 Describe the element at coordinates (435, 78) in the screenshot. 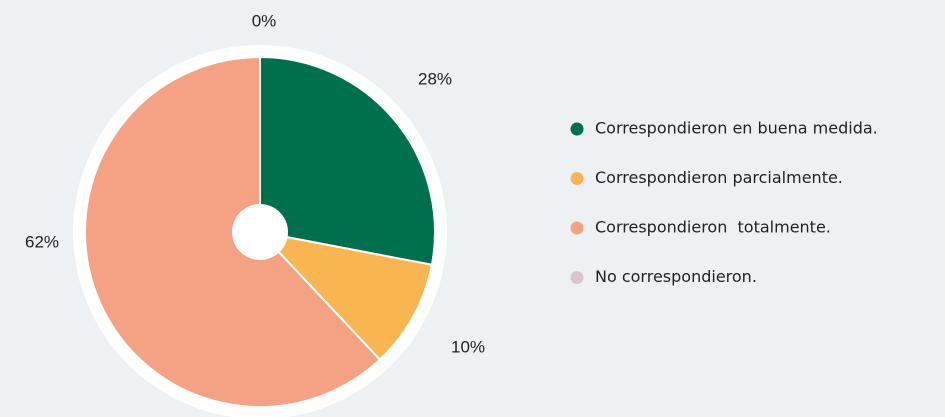

I see `data-label: 28%` at that location.